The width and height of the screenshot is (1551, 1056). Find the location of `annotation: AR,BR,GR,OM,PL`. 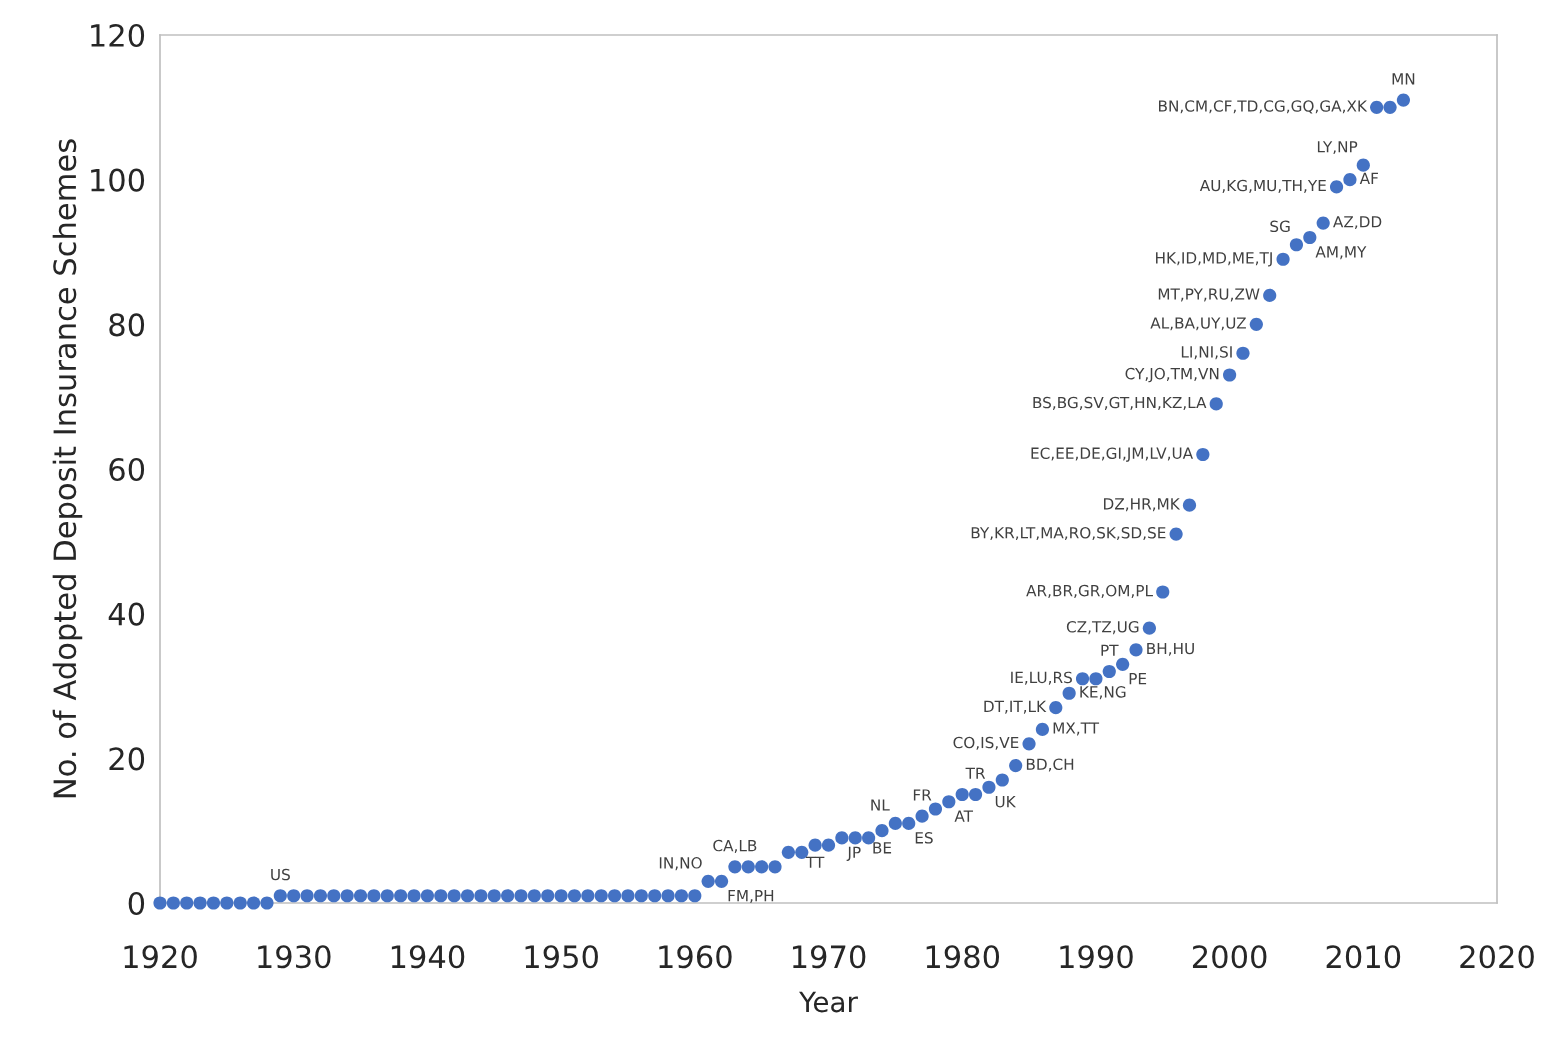

annotation: AR,BR,GR,OM,PL is located at coordinates (1089, 591).